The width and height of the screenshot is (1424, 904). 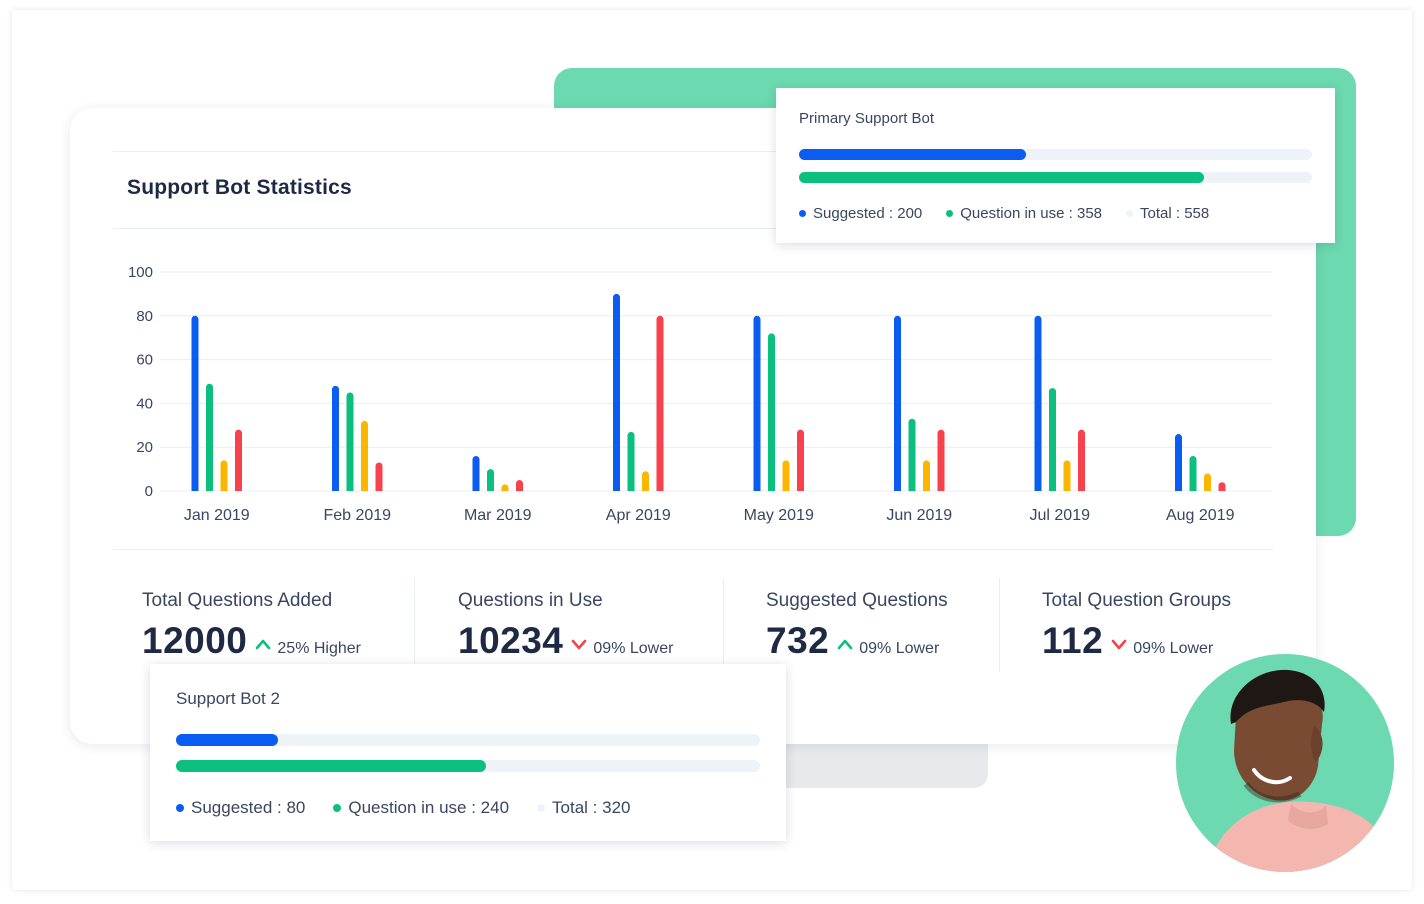 I want to click on legend-total: Total : 558, so click(x=1167, y=213).